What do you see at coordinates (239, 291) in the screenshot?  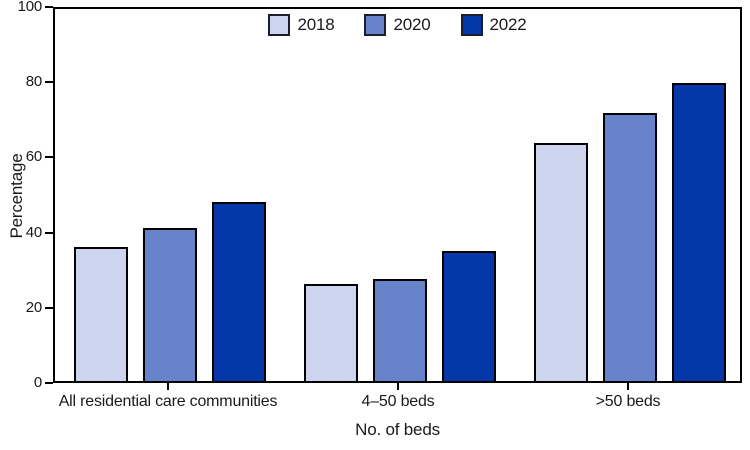 I see `bar-2022-group1` at bounding box center [239, 291].